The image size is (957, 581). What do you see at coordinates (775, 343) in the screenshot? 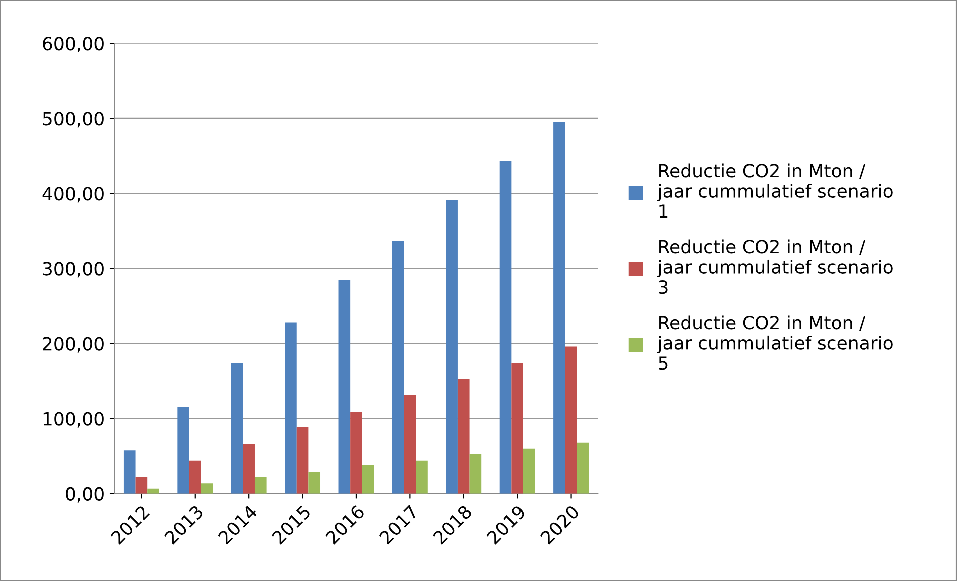
I see `legend-label: Reductie CO2 in Mton / jaar cummulatief scenario 5` at bounding box center [775, 343].